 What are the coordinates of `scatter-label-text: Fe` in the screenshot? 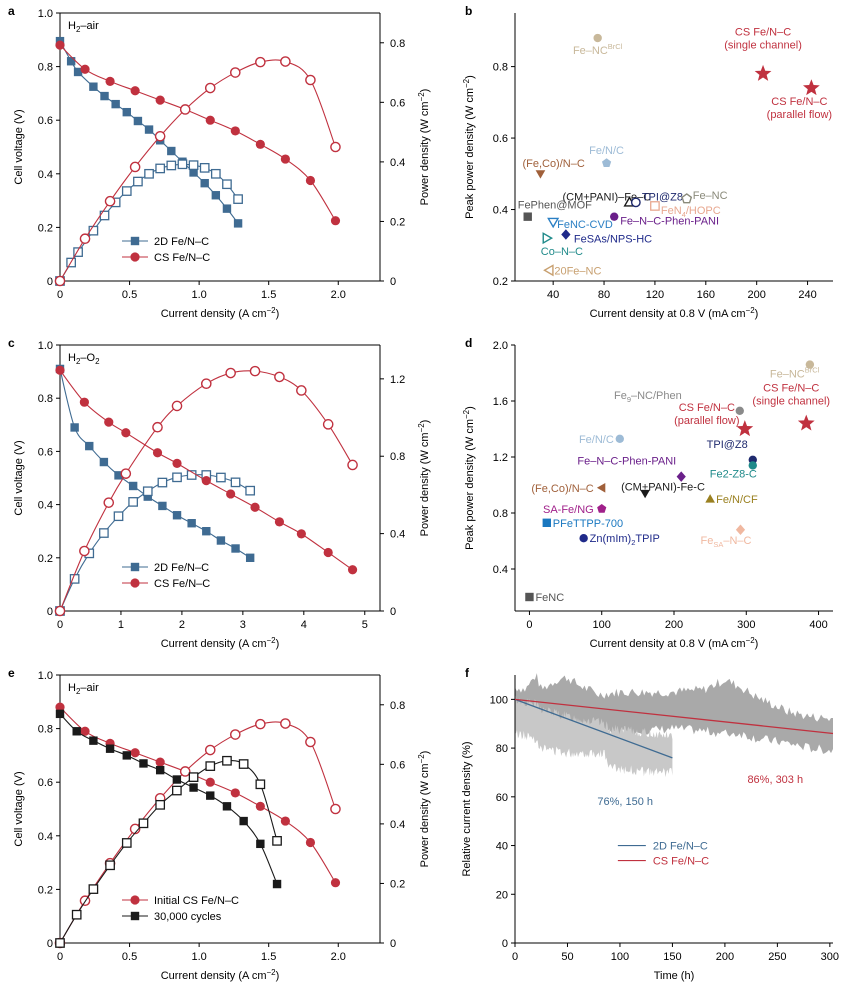 It's located at (620, 396).